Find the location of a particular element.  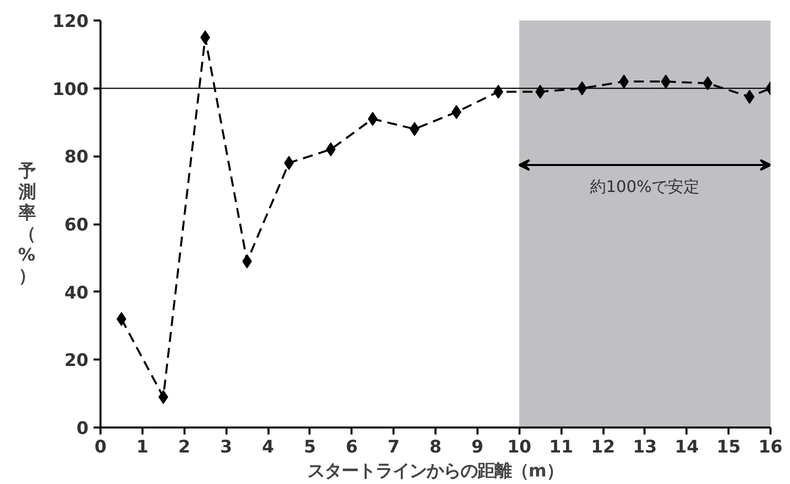

x-tick-label: 3 is located at coordinates (226, 448).